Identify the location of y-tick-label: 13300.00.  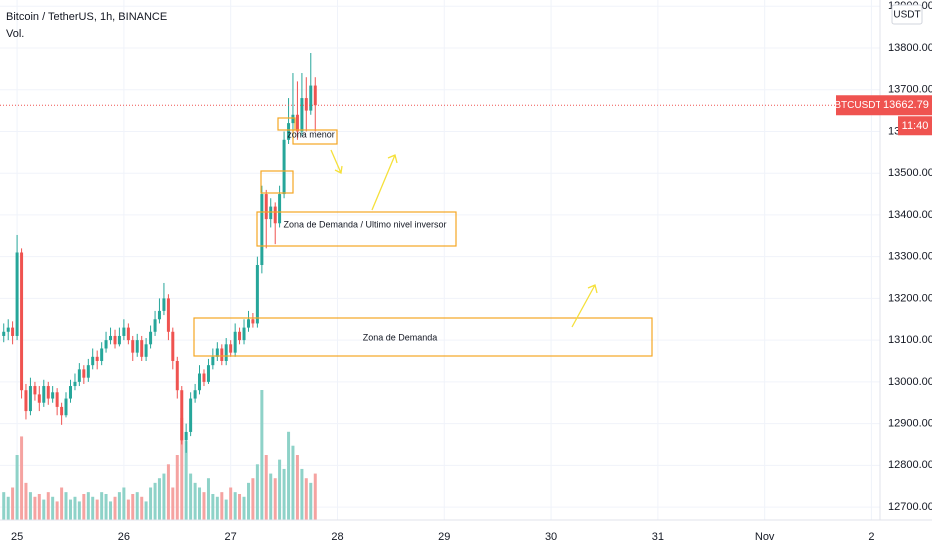
(910, 257).